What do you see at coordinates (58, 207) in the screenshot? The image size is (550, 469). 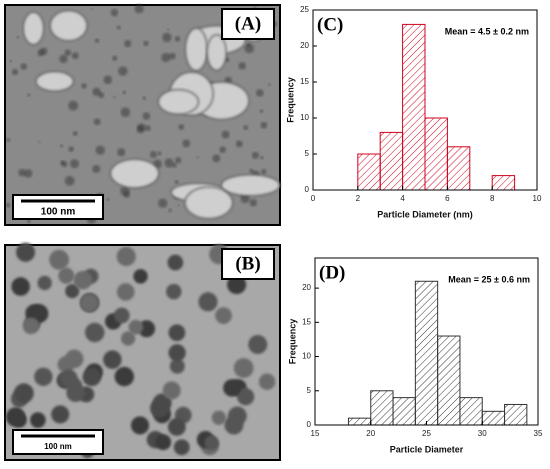 I see `scale-bar-box` at bounding box center [58, 207].